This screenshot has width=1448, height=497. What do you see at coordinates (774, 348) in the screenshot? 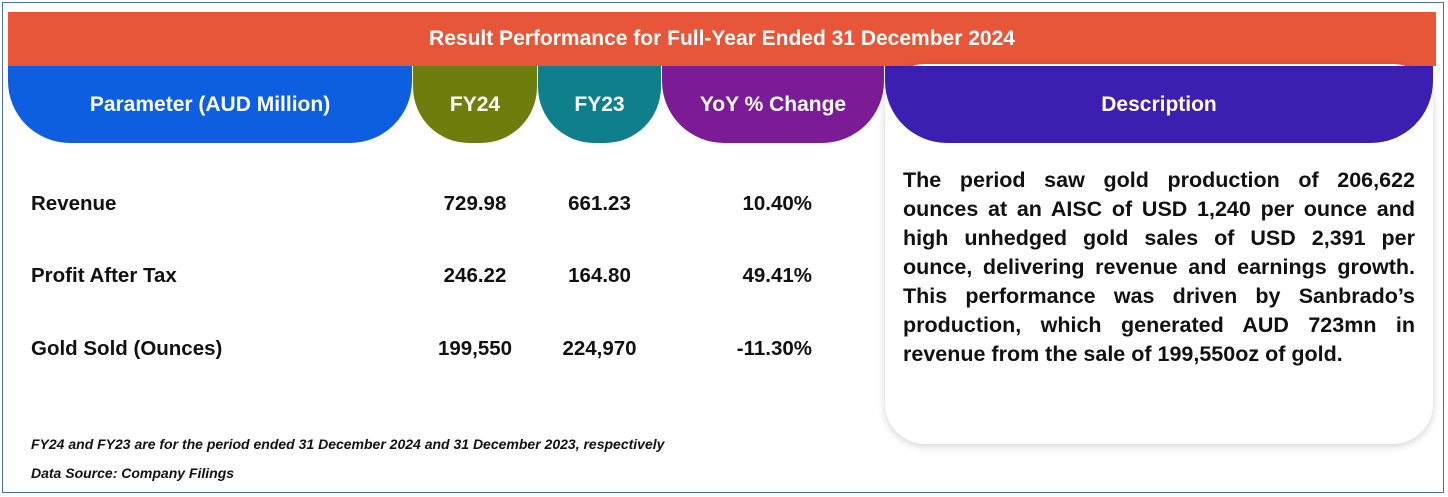
I see `row-yoy-value: -11.30%` at bounding box center [774, 348].